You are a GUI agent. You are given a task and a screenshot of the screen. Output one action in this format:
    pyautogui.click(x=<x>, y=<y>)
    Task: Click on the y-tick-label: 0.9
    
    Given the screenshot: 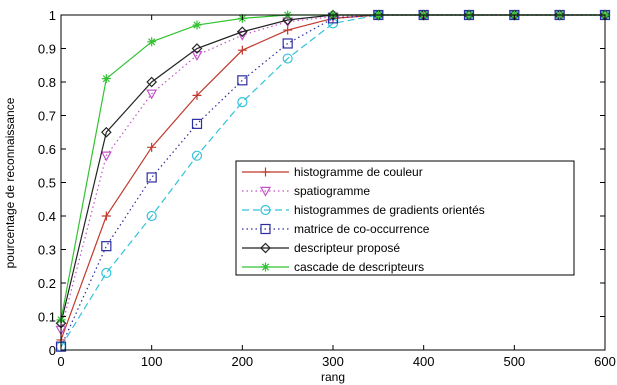 What is the action you would take?
    pyautogui.click(x=47, y=49)
    